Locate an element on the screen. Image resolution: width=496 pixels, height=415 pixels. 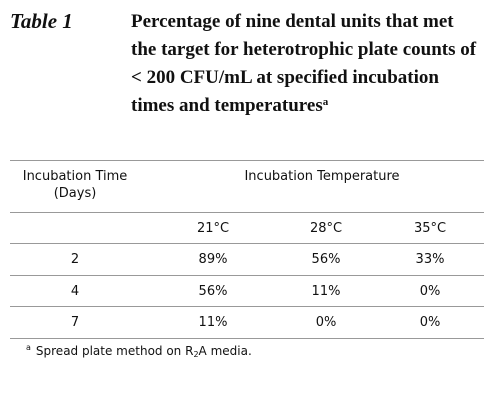
header-cell: Incubation Time (Days) is located at coordinates (75, 185).